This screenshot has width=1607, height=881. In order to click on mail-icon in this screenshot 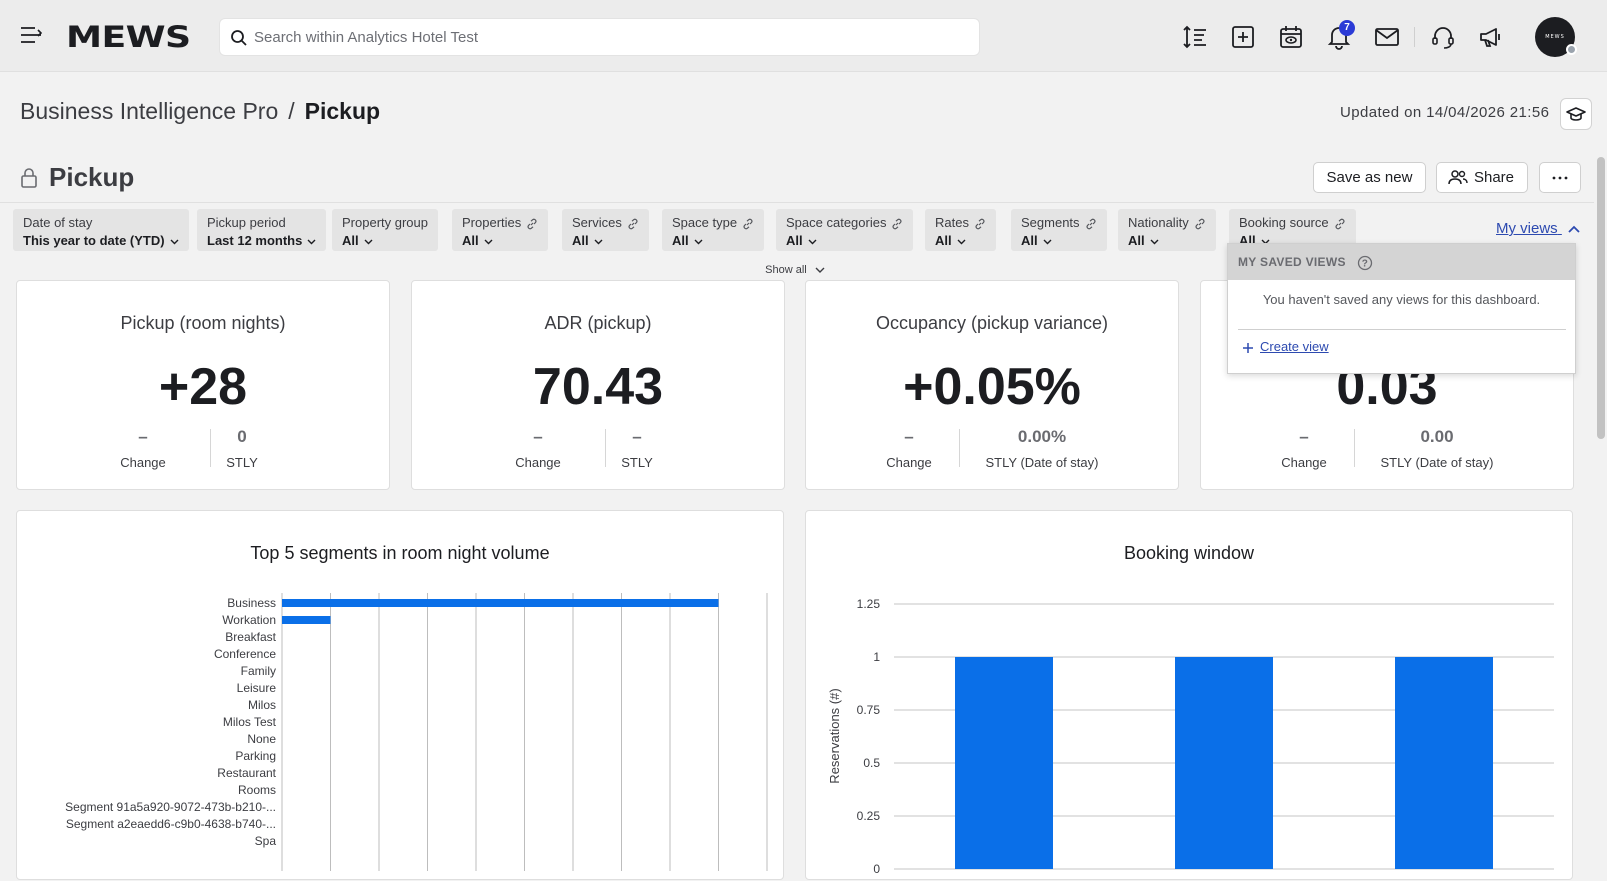, I will do `click(1387, 37)`.